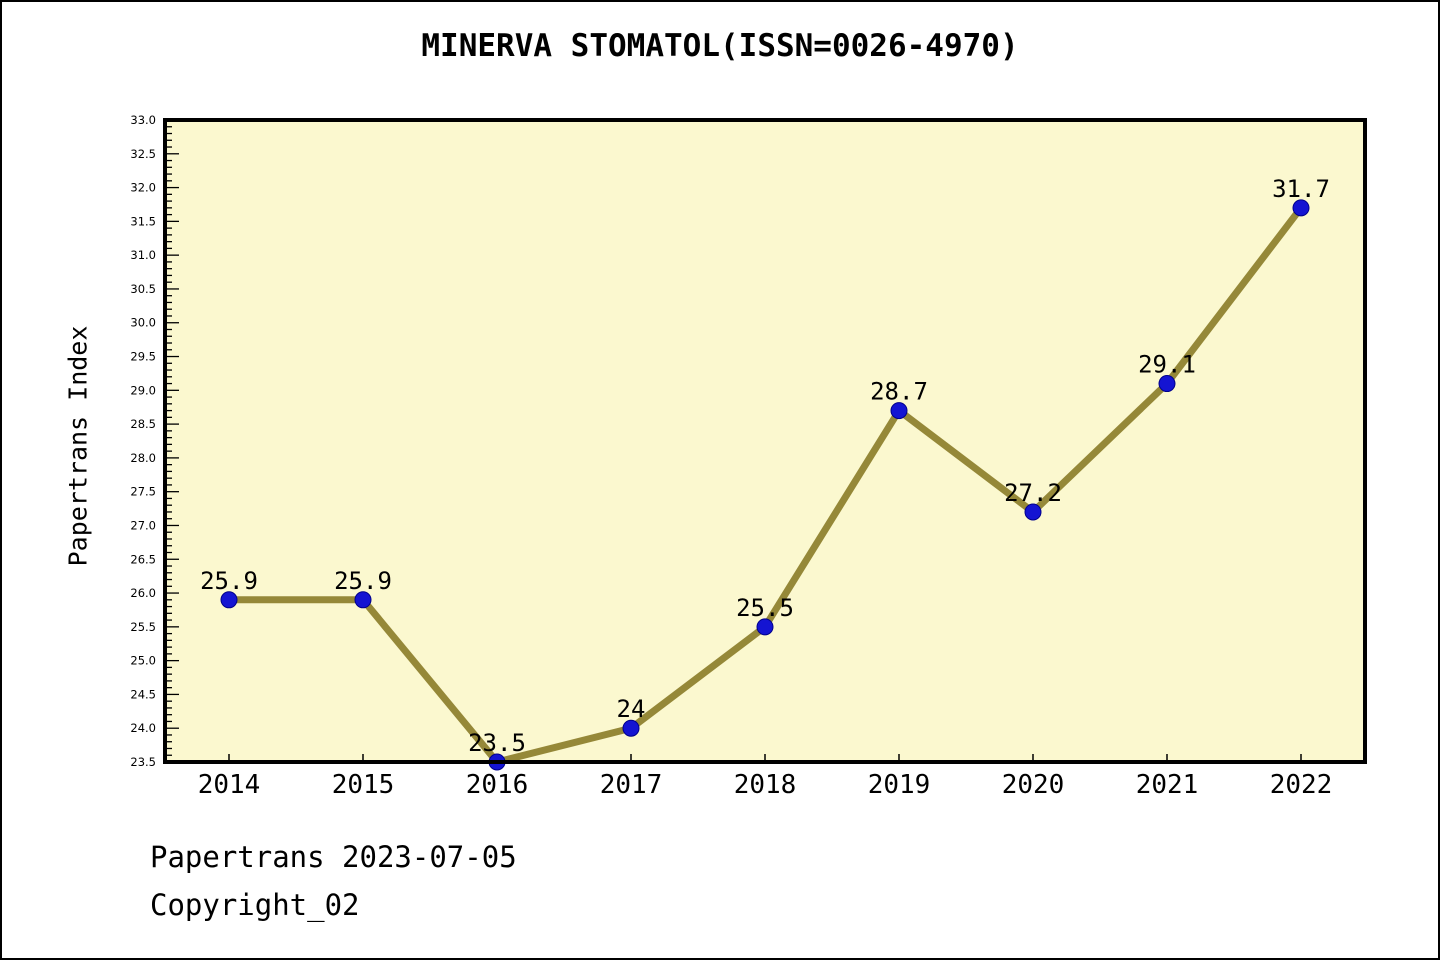 The height and width of the screenshot is (960, 1440). What do you see at coordinates (143, 661) in the screenshot?
I see `y-tick-label: 25.0` at bounding box center [143, 661].